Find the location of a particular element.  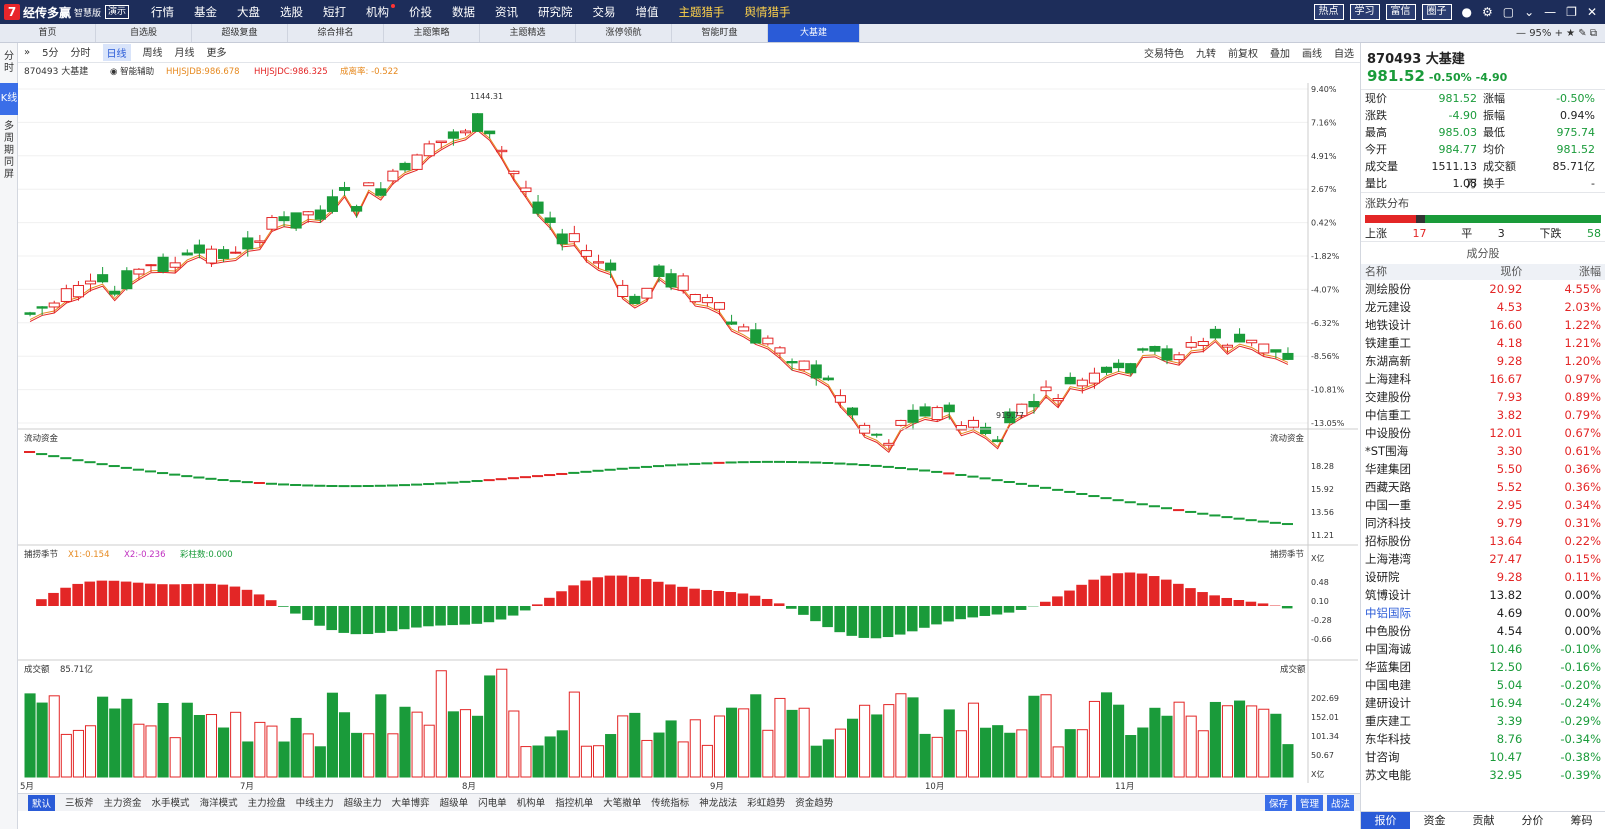

gear-icon: ⚙ is located at coordinates (1487, 12).